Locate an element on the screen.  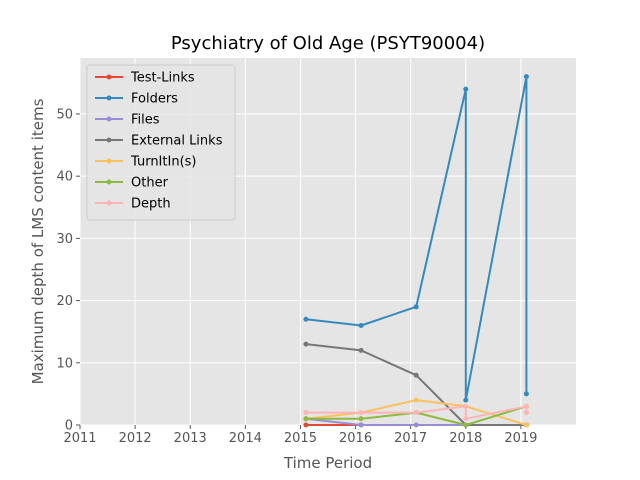
legend-item: Test-Links is located at coordinates (145, 78).